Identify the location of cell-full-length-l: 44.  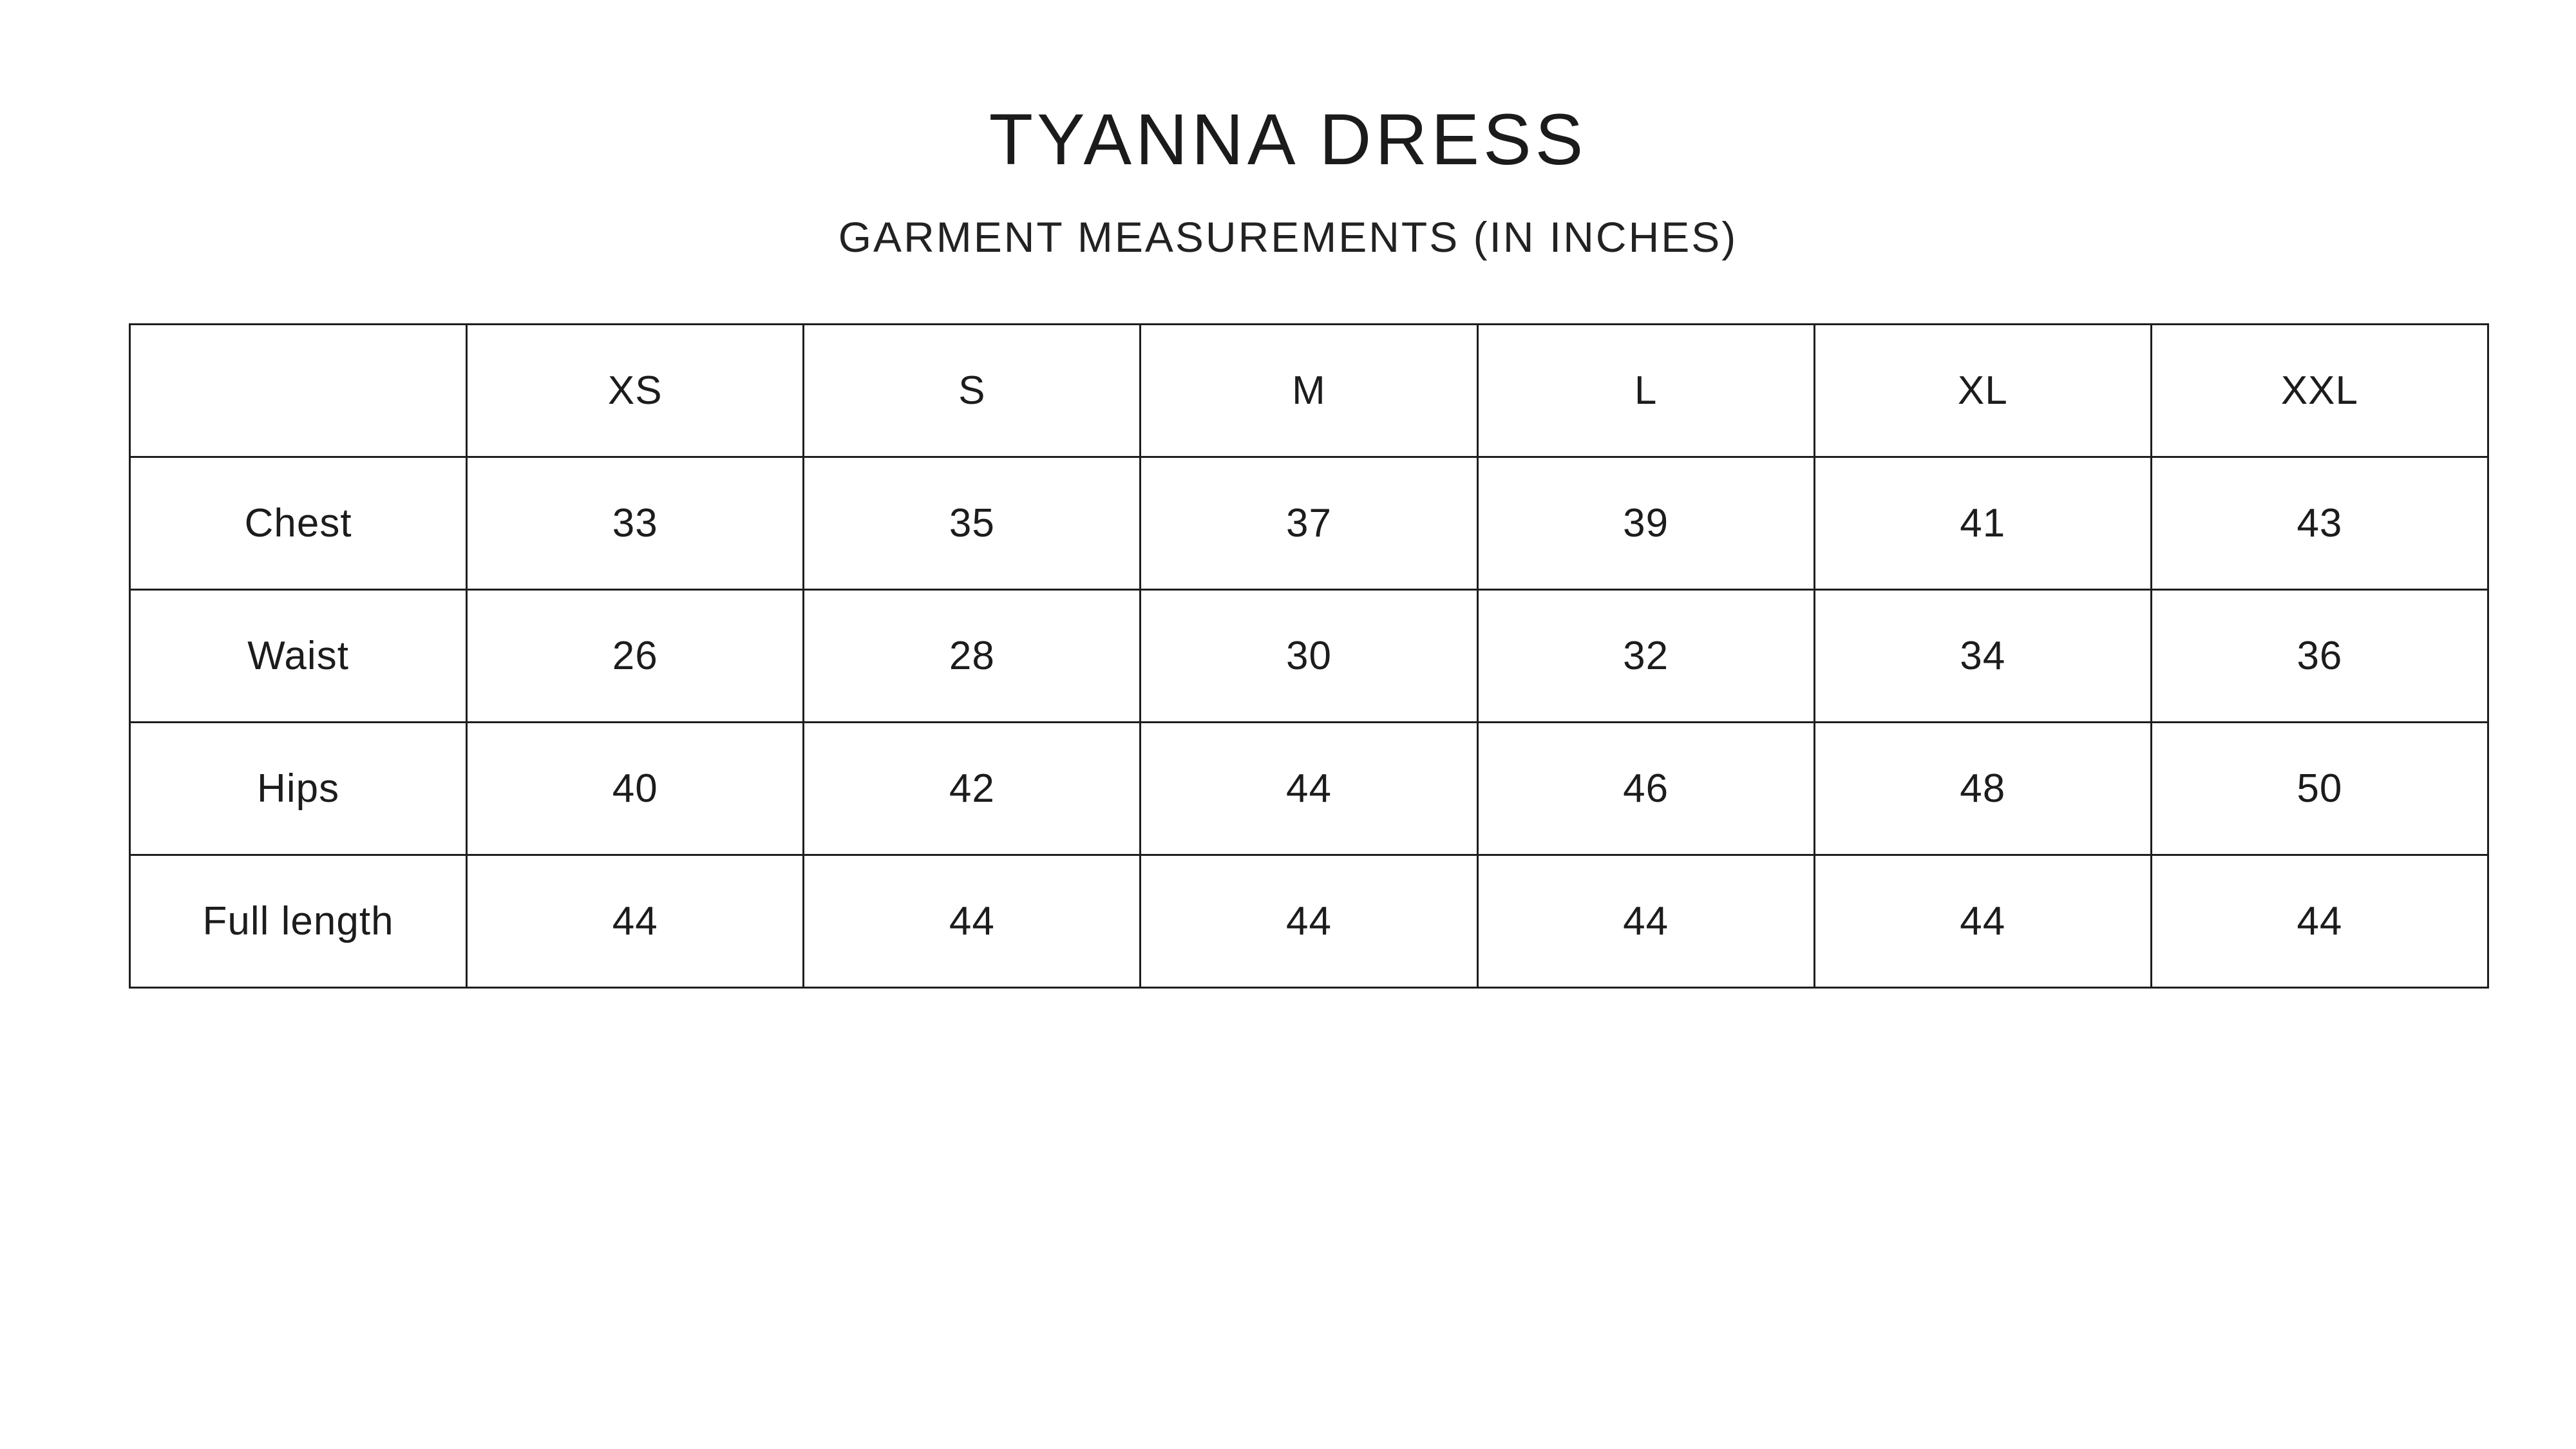
(1645, 921).